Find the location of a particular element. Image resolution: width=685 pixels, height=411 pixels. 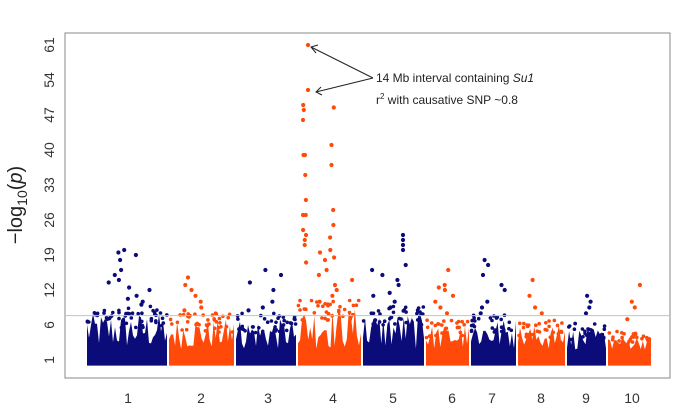

annotation-line-1: 14 Mb interval containing Su1 is located at coordinates (455, 78).